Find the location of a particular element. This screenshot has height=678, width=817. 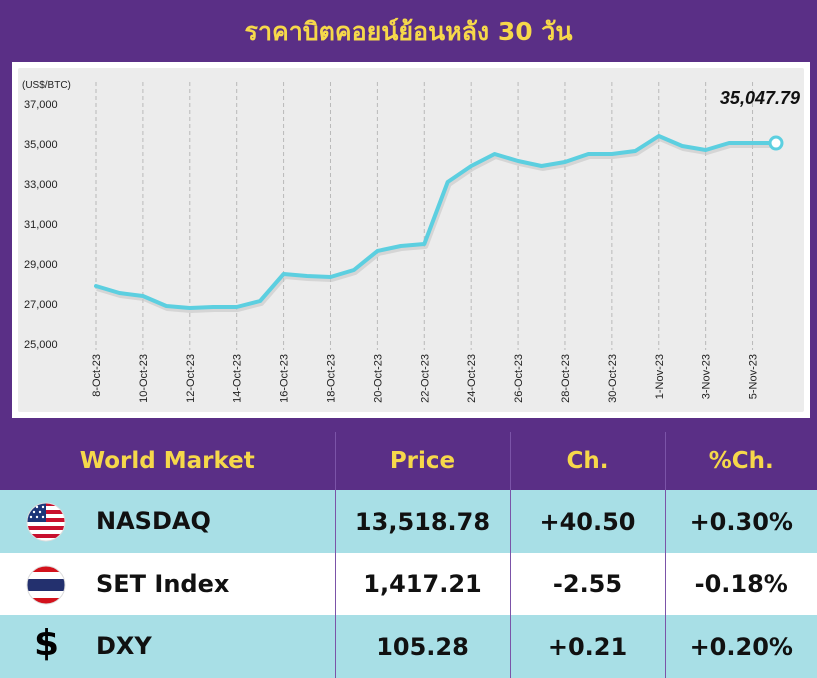

x-tick-label: 16-Oct-23 is located at coordinates (285, 378).